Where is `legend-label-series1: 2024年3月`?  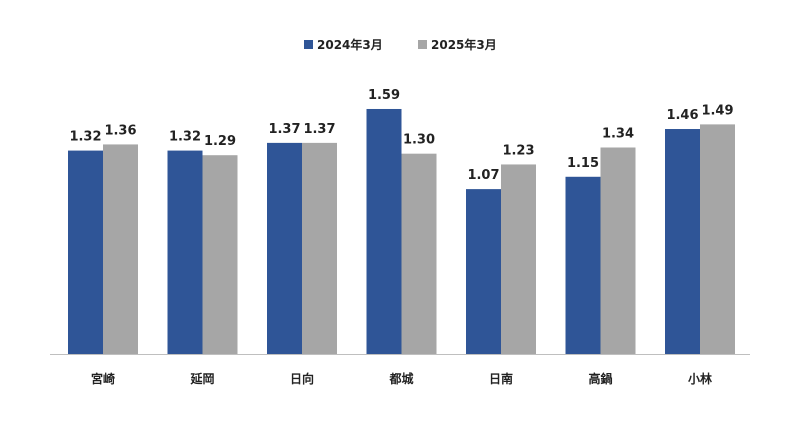 legend-label-series1: 2024年3月 is located at coordinates (350, 44).